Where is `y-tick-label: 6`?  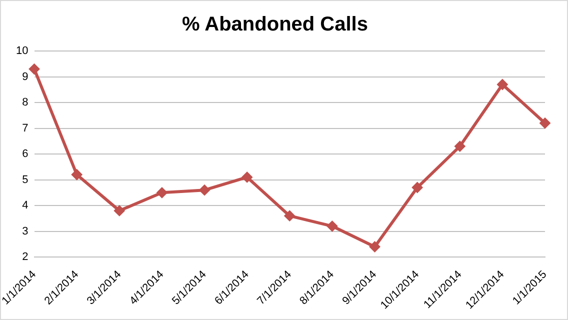 y-tick-label: 6 is located at coordinates (25, 154).